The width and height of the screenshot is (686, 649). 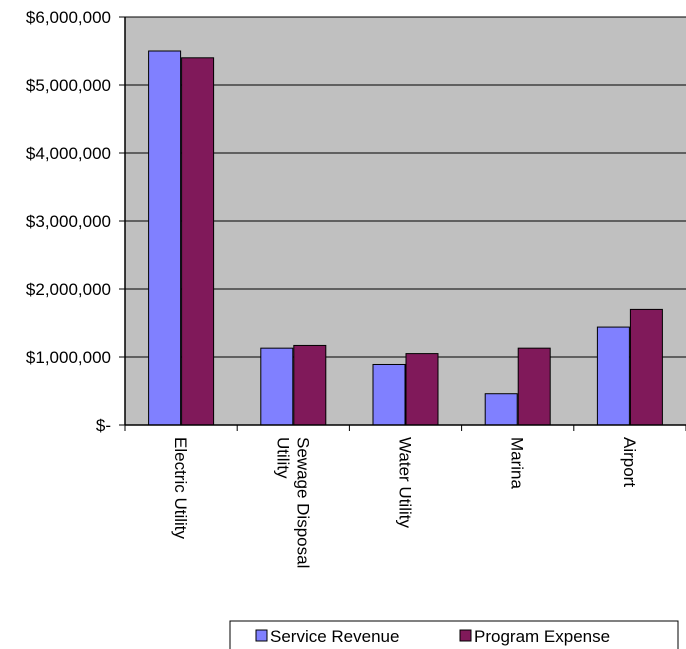 I want to click on legend: Service Revenue Program Expense, so click(x=454, y=634).